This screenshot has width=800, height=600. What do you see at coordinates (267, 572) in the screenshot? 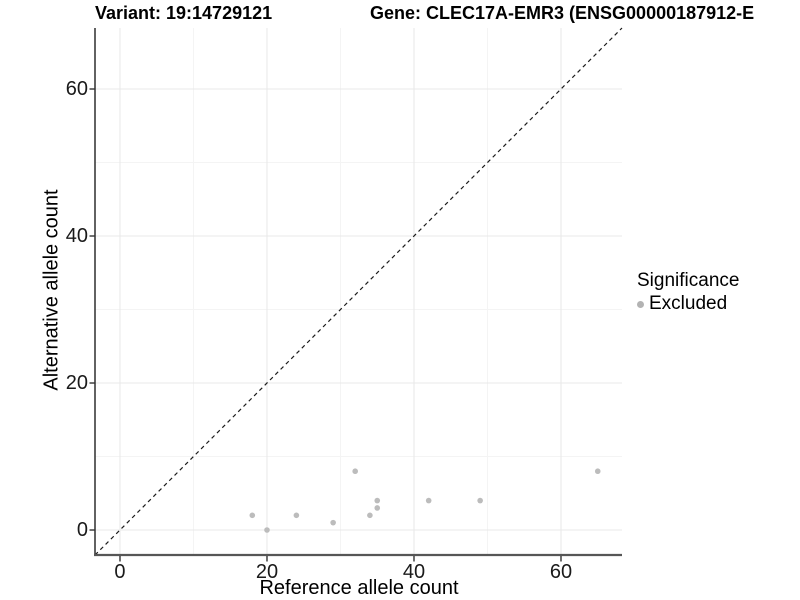
I see `x-tick-label: 20` at bounding box center [267, 572].